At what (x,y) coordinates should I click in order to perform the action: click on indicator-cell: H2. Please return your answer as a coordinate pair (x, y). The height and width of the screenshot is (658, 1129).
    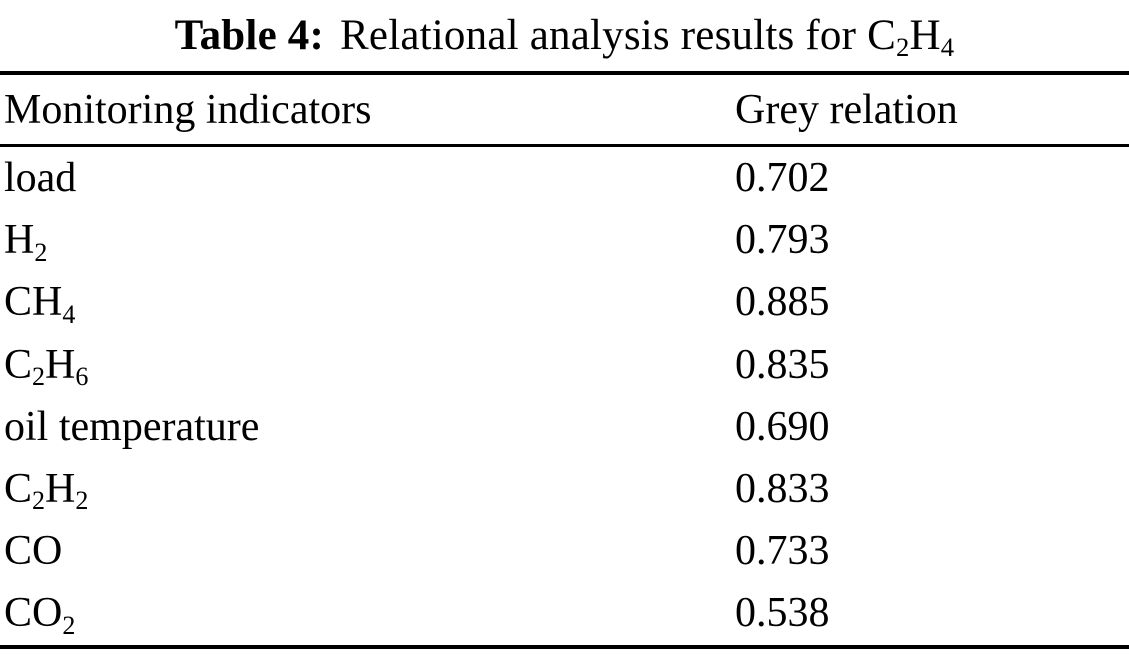
    Looking at the image, I should click on (26, 242).